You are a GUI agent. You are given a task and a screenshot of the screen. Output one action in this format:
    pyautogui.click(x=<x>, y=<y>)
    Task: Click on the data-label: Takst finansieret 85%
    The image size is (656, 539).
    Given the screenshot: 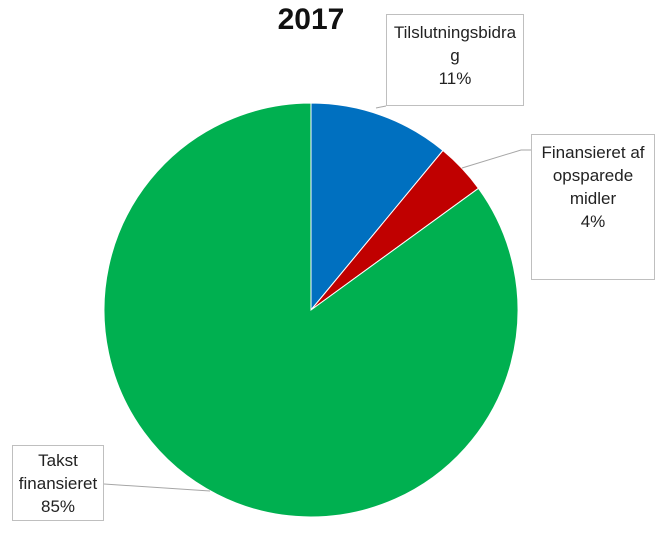 What is the action you would take?
    pyautogui.click(x=58, y=483)
    